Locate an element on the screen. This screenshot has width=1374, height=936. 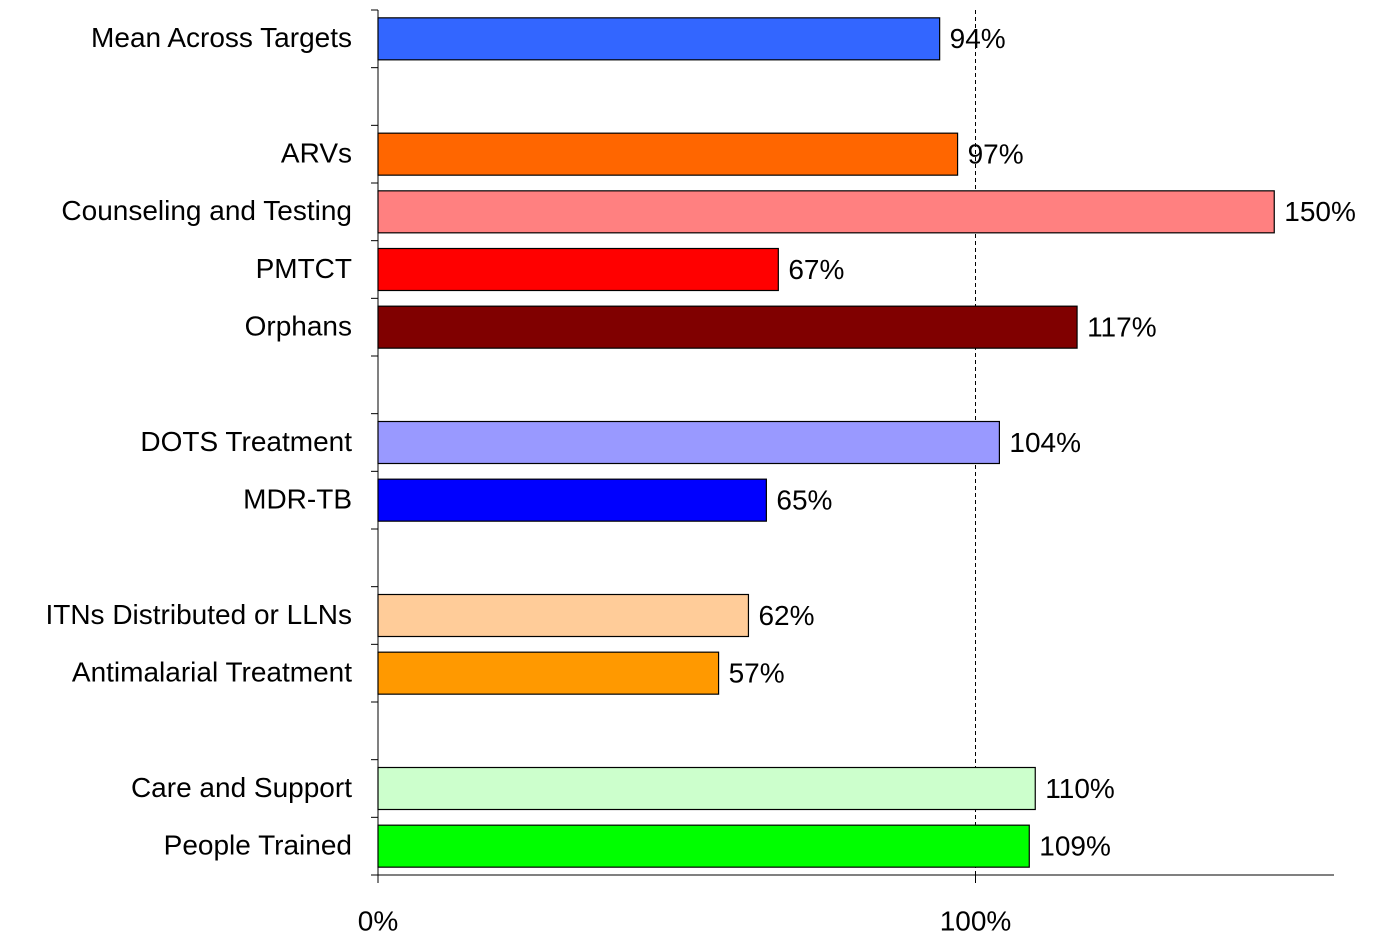
y-tick-label: People Trained is located at coordinates (258, 845).